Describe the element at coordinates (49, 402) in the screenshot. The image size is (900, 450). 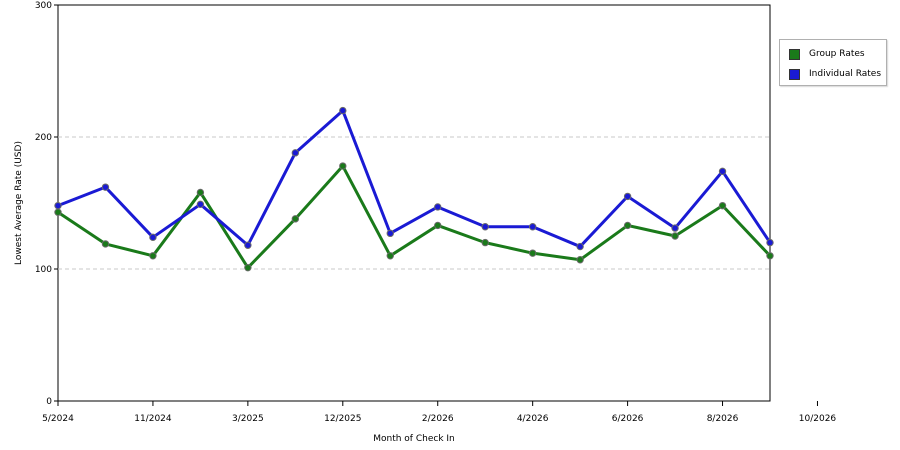
I see `y-tick-label: 0` at that location.